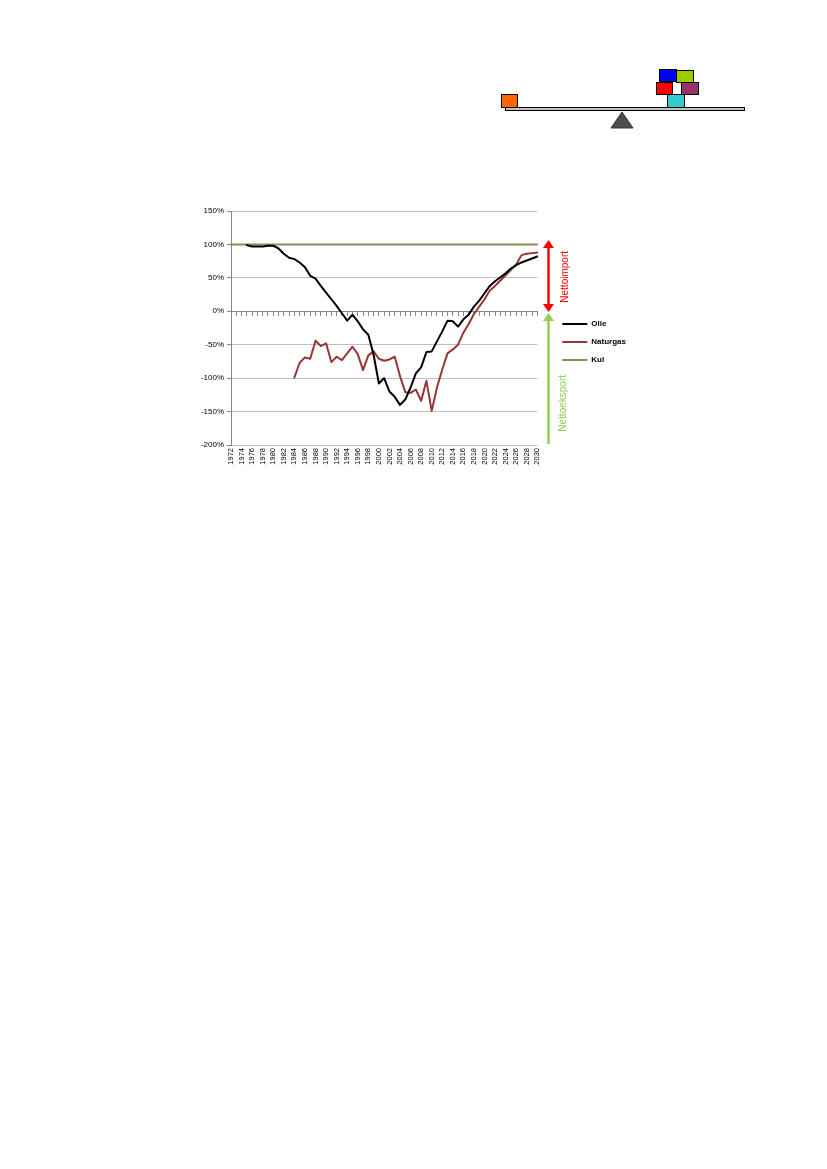 This screenshot has height=1169, width=827. I want to click on legend-label: Olie, so click(599, 324).